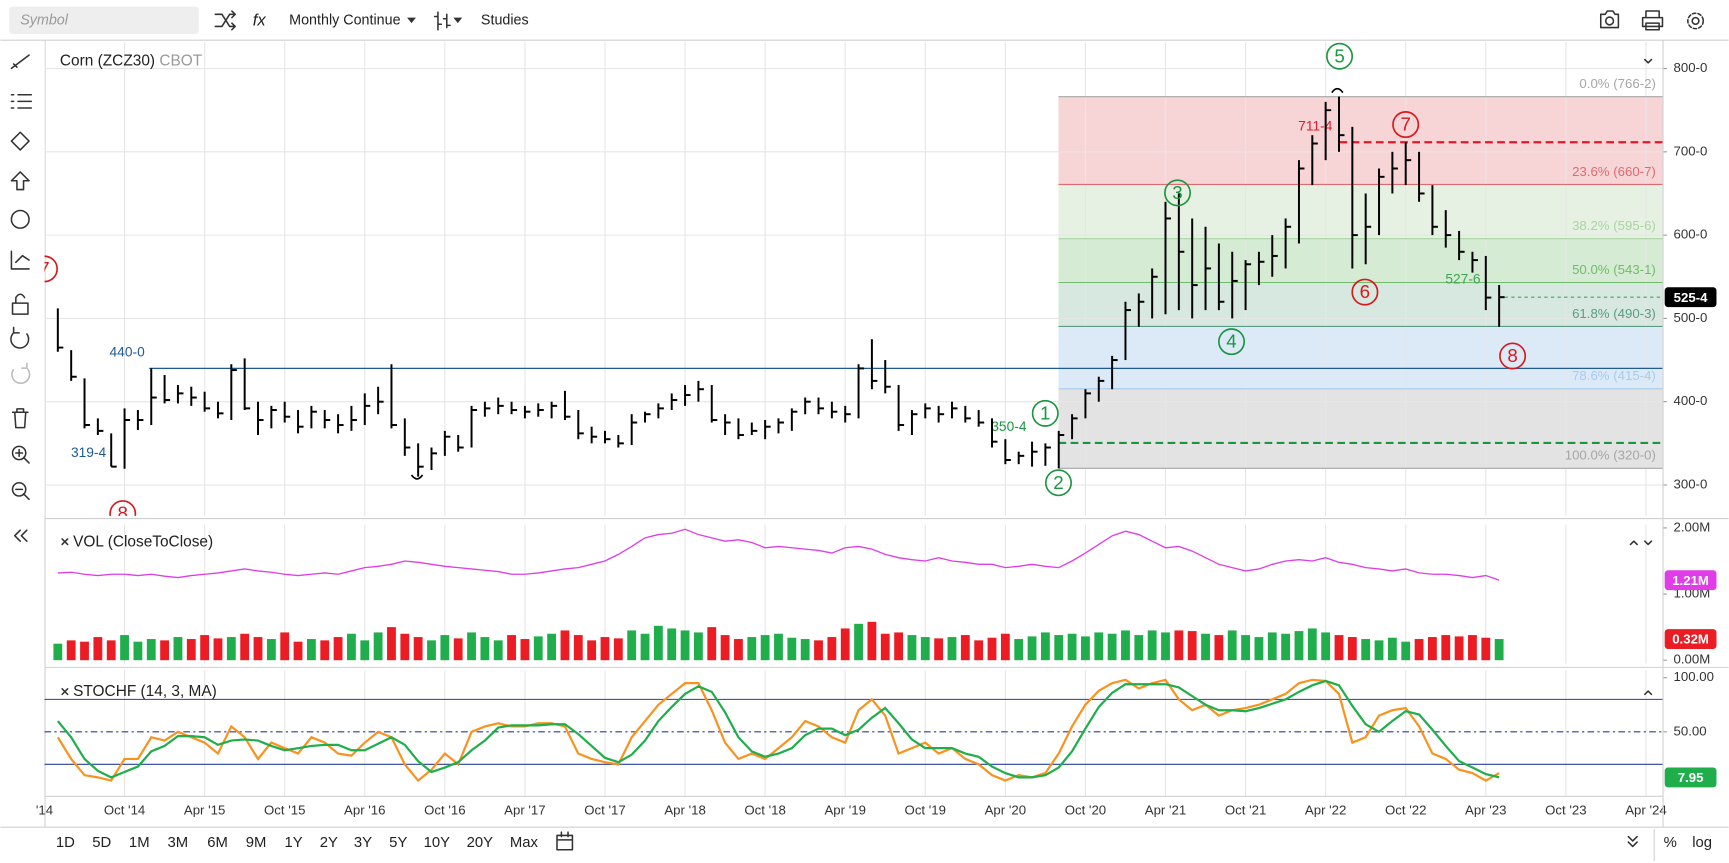 Image resolution: width=1729 pixels, height=863 pixels. I want to click on print-icon, so click(1652, 20).